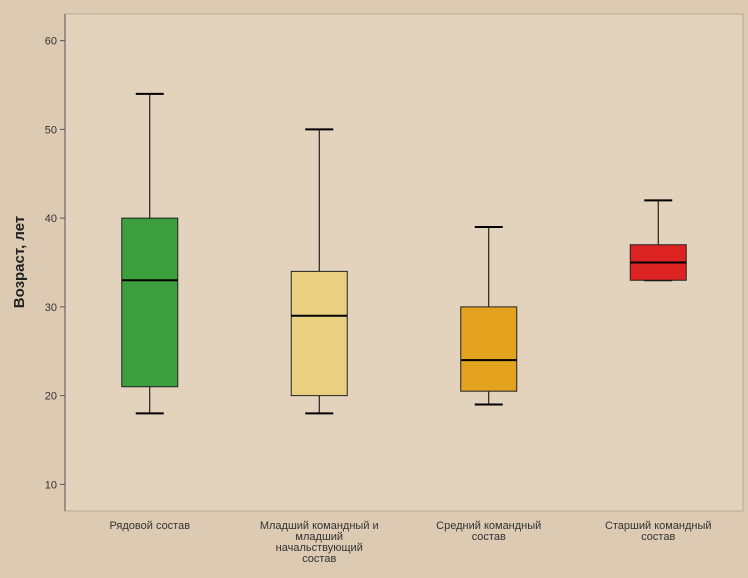 The height and width of the screenshot is (578, 748). Describe the element at coordinates (319, 548) in the screenshot. I see `x-tick-label-line: начальствующий` at that location.